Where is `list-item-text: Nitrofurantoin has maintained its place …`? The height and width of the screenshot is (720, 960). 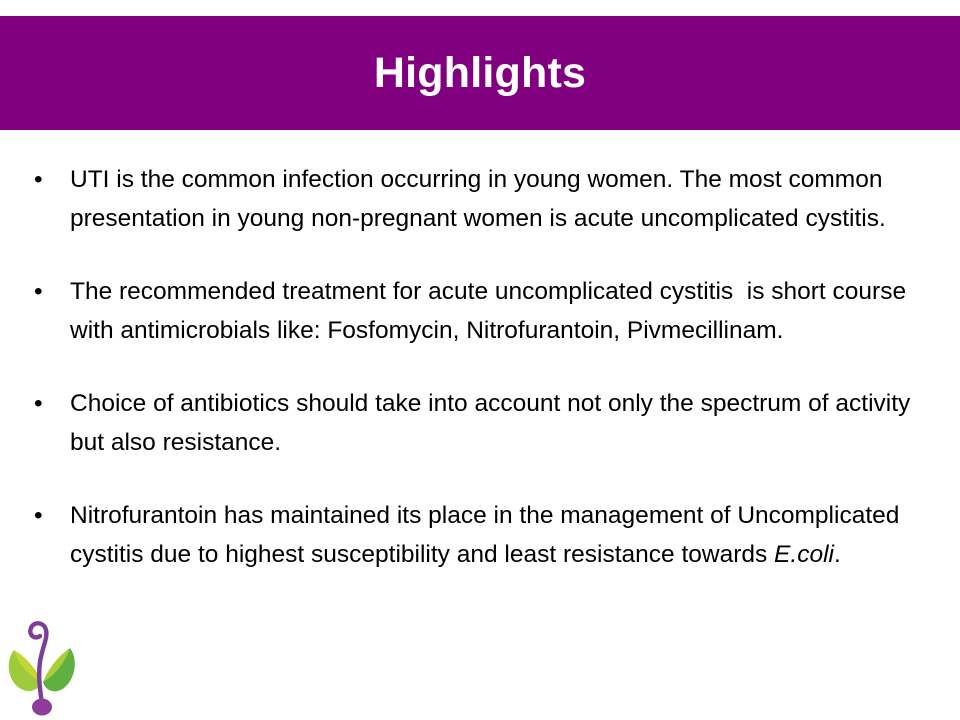 list-item-text: Nitrofurantoin has maintained its place … is located at coordinates (504, 535).